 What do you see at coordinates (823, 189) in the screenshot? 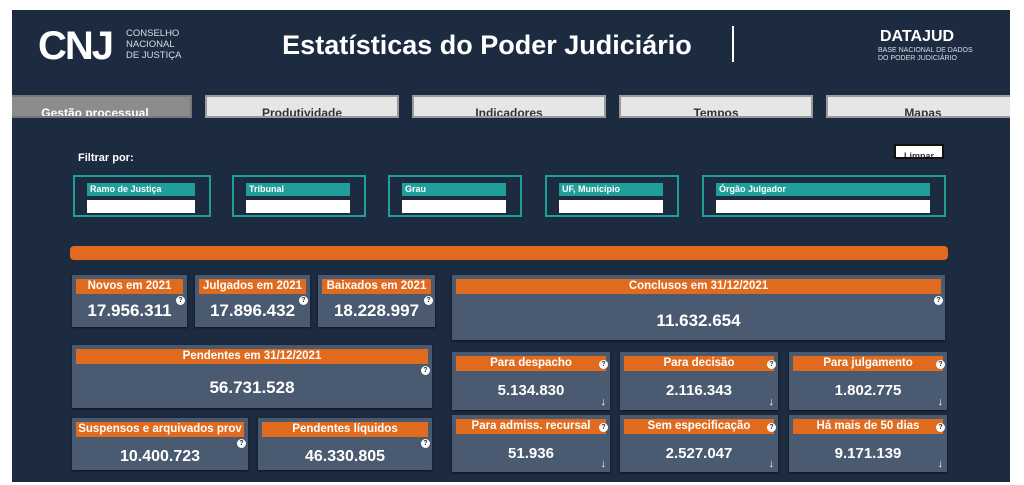
I see `filter-name: Órgão Julgador` at bounding box center [823, 189].